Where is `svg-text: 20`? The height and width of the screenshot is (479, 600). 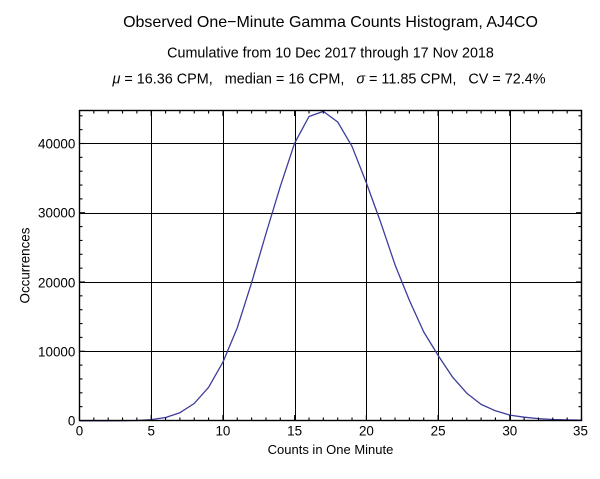
svg-text: 20 is located at coordinates (366, 431).